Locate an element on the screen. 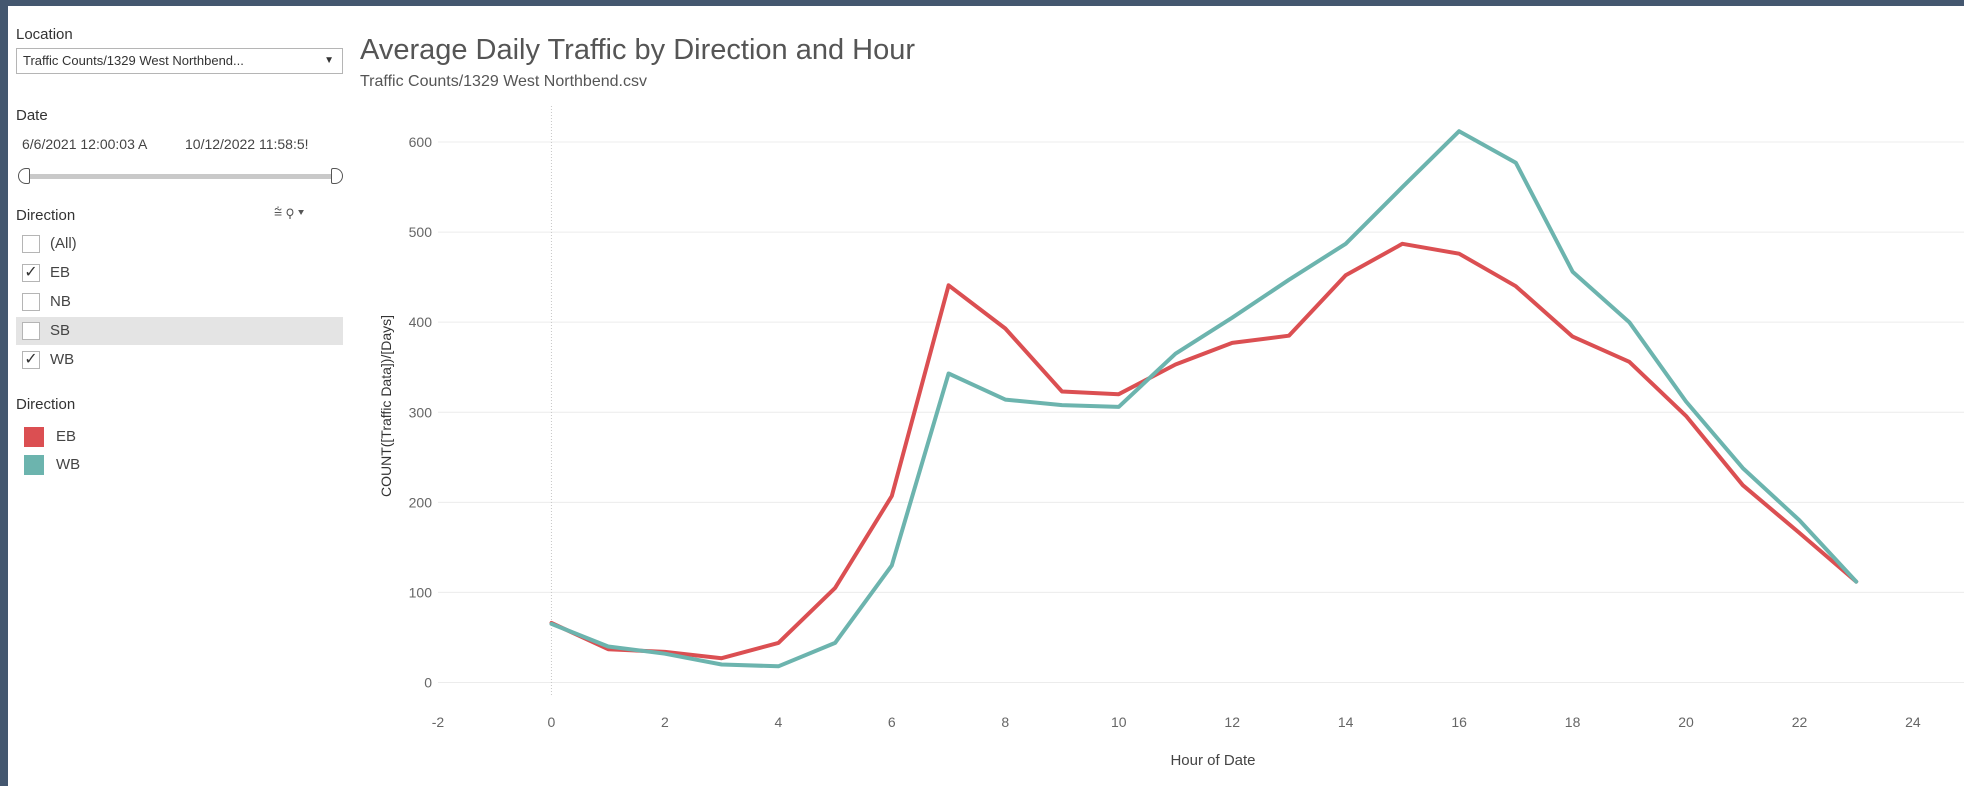 This screenshot has width=1964, height=786. option-label: SB is located at coordinates (60, 330).